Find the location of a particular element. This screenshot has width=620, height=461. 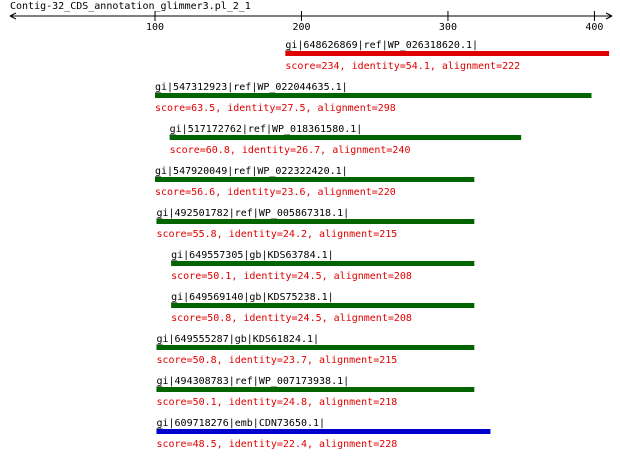

hit-name: gi|649557305|gb|KDS63784.1| is located at coordinates (252, 255).